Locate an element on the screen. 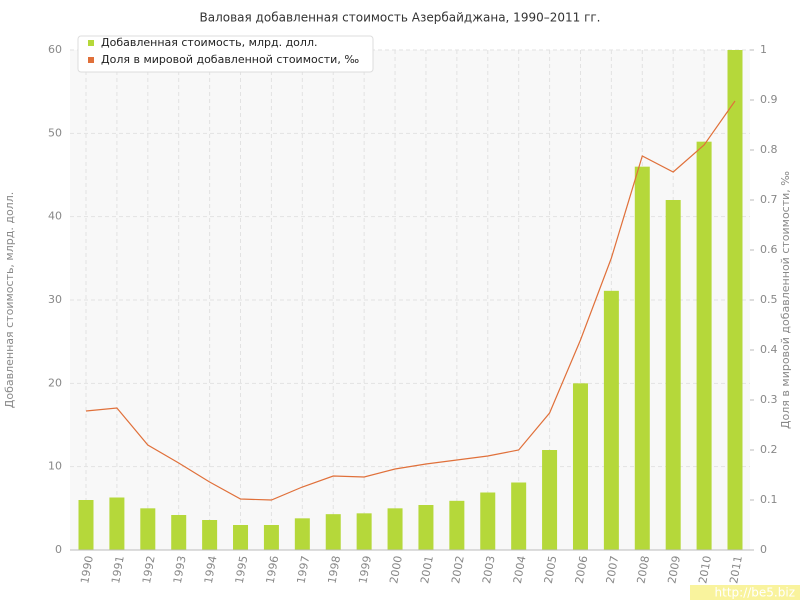 The height and width of the screenshot is (600, 800). legend-label: Добавленная стоимость, млрд. долл. is located at coordinates (209, 42).